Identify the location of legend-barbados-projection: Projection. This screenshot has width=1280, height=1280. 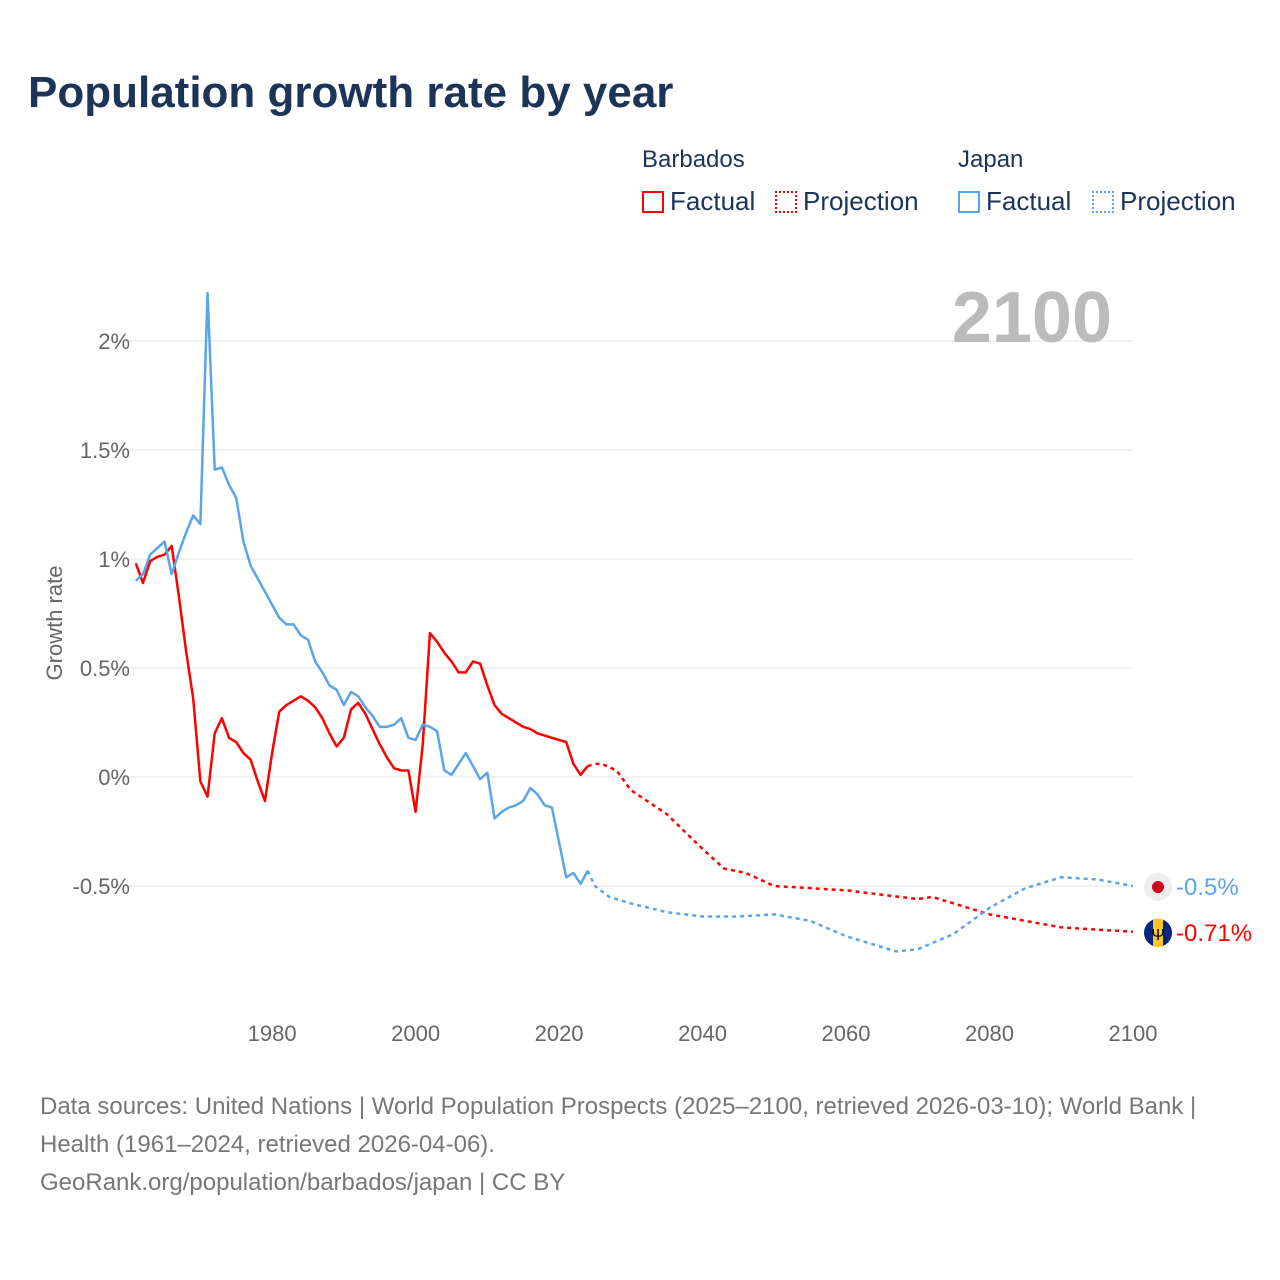
(847, 201).